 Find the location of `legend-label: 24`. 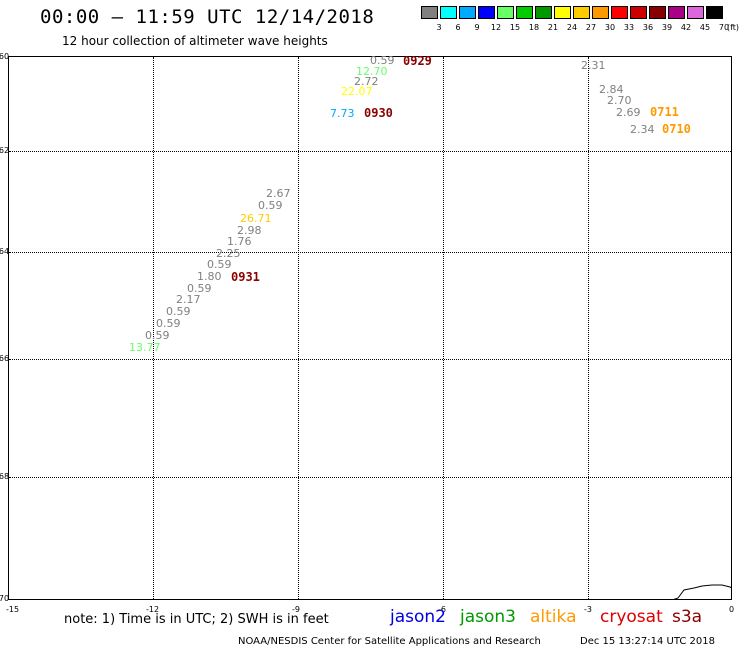

legend-label: 24 is located at coordinates (572, 27).